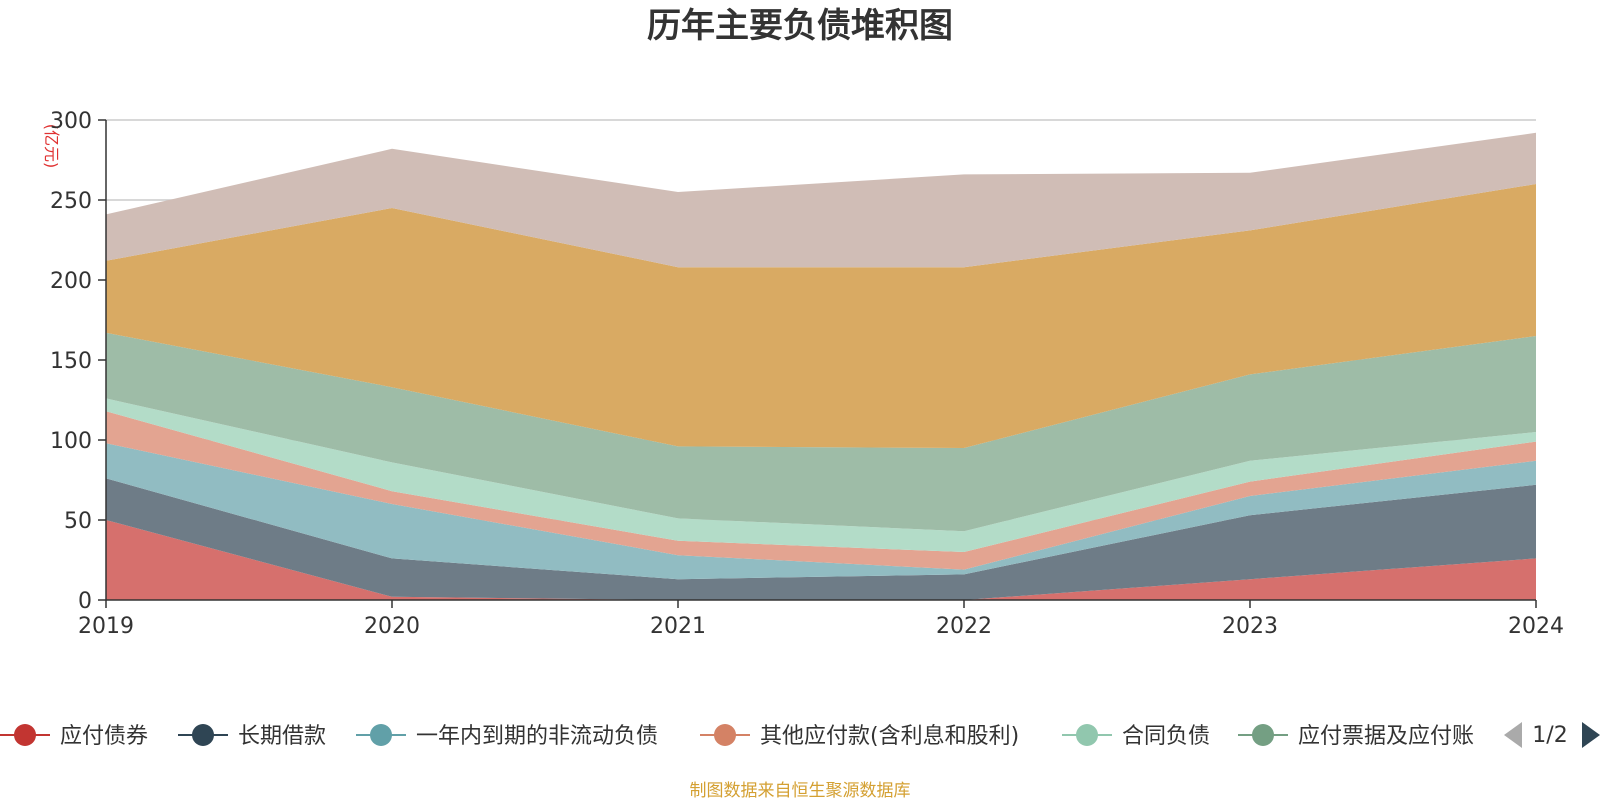 This screenshot has width=1600, height=800. What do you see at coordinates (1166, 736) in the screenshot?
I see `legend-label: 合同负债` at bounding box center [1166, 736].